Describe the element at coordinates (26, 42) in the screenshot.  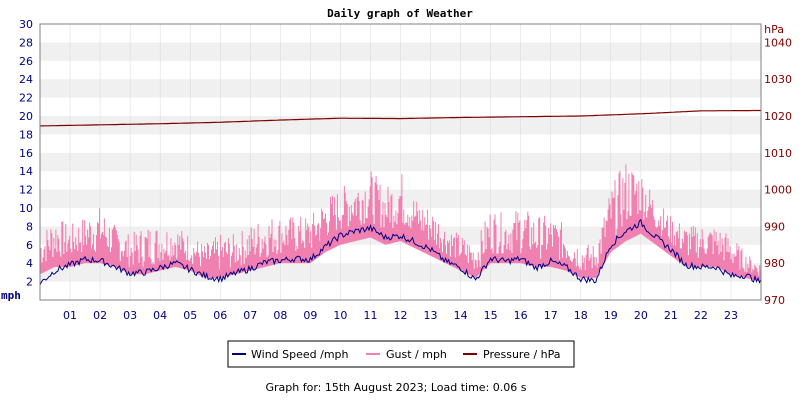
I see `left-tick-label: 28` at that location.